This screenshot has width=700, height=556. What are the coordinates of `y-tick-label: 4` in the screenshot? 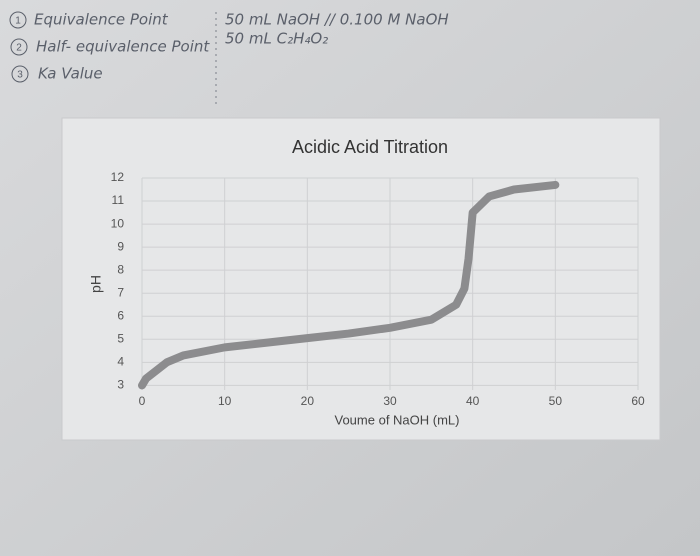 It's located at (120, 362).